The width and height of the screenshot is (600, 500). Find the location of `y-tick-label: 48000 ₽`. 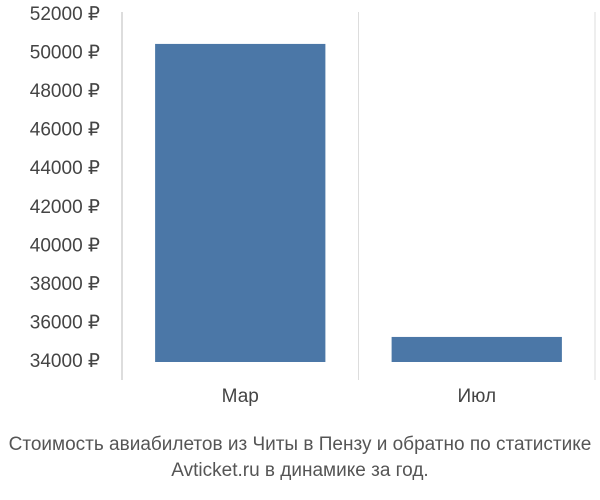

y-tick-label: 48000 ₽ is located at coordinates (65, 91).